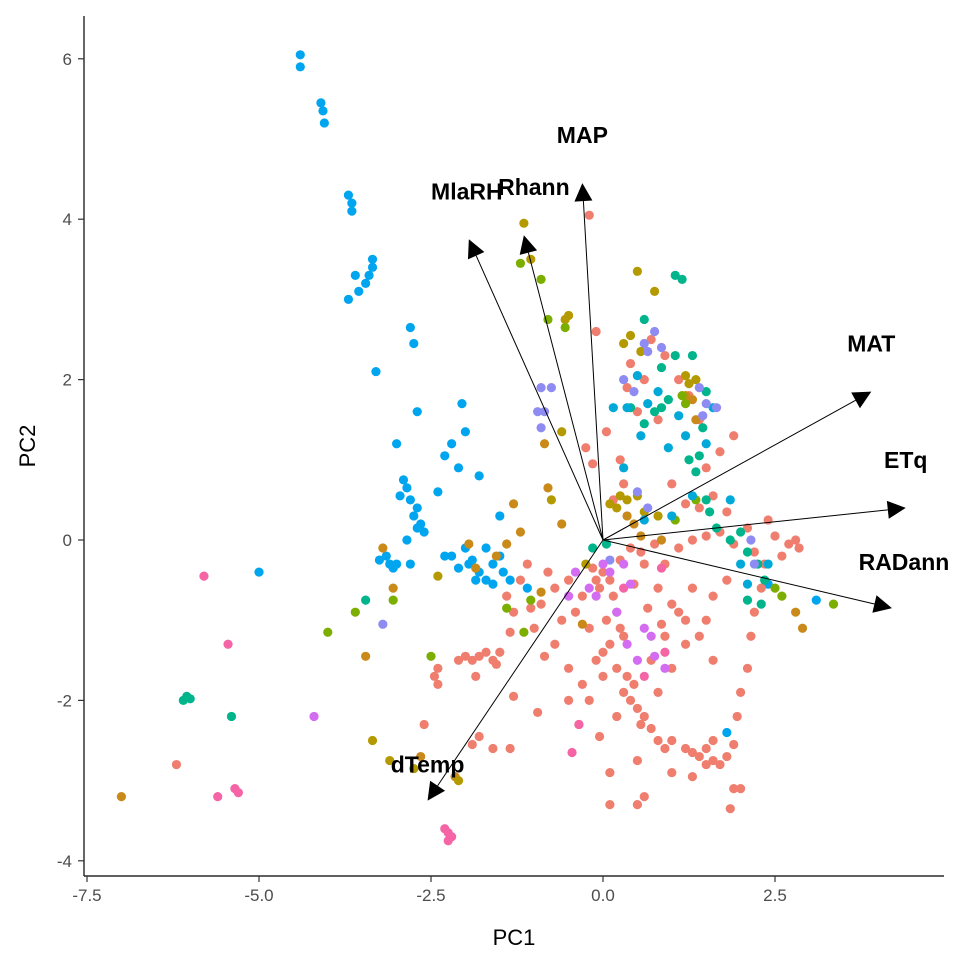  Describe the element at coordinates (603, 895) in the screenshot. I see `x-tick-label: 0.0` at that location.